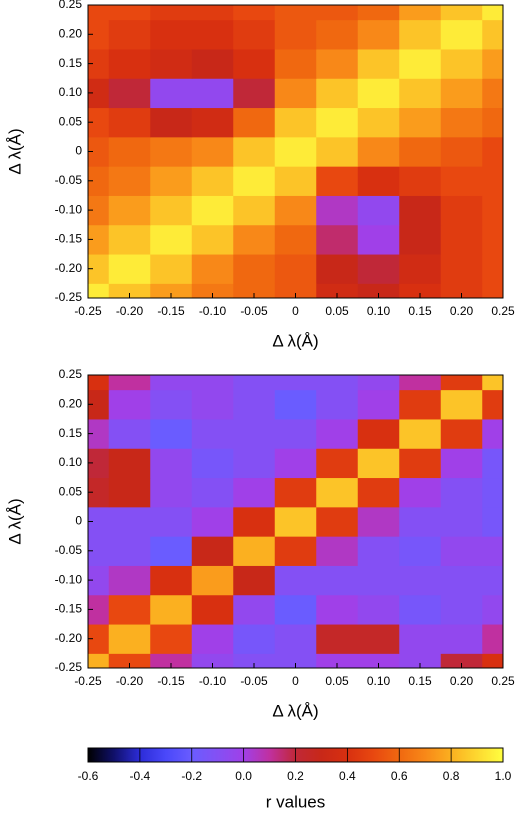 This screenshot has height=817, width=524. What do you see at coordinates (69, 268) in the screenshot?
I see `y-tick-label: -0.20` at bounding box center [69, 268].